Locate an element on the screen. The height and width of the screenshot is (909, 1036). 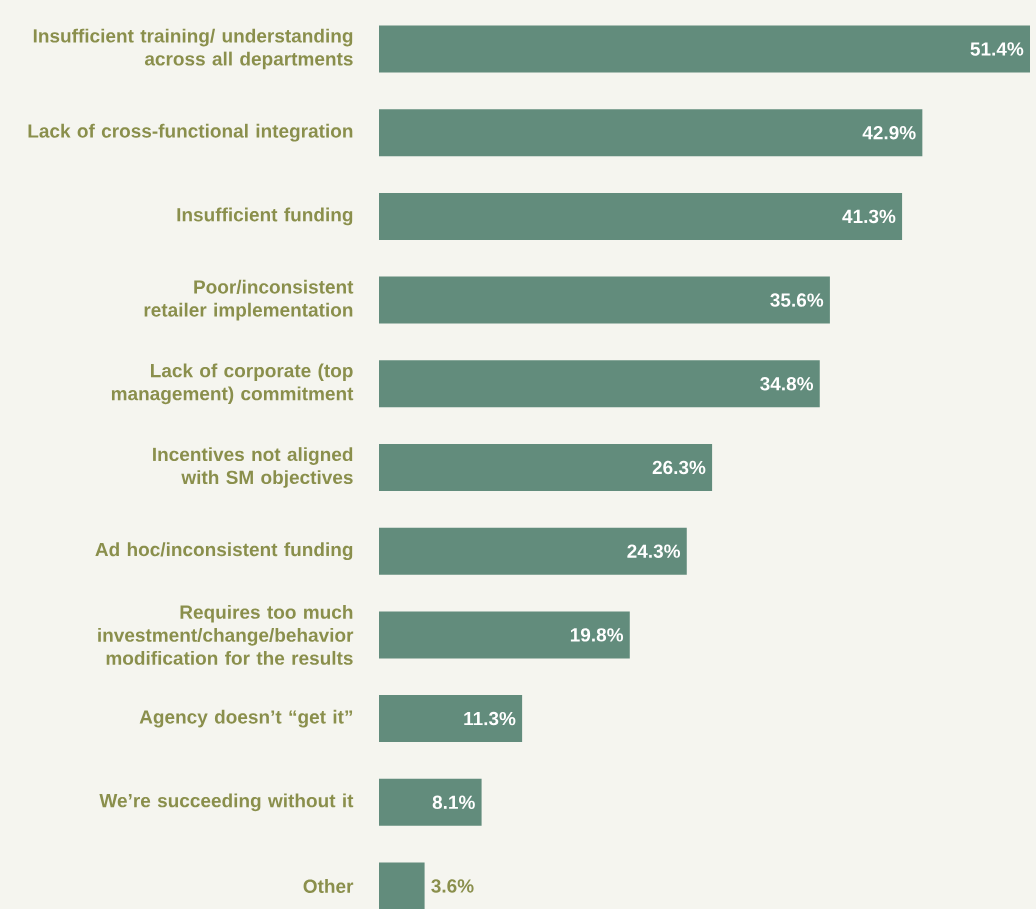
y-tick-label: Insufficient training/ understanding across all departments is located at coordinates (193, 49).